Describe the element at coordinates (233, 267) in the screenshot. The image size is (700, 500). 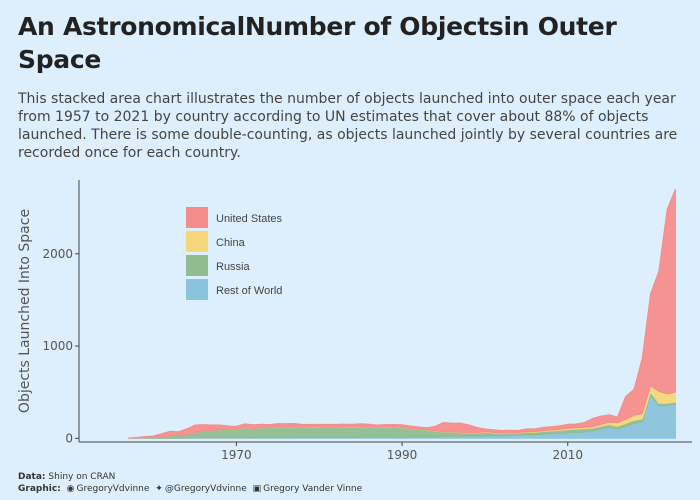
I see `legend-label-russia: Russia` at that location.